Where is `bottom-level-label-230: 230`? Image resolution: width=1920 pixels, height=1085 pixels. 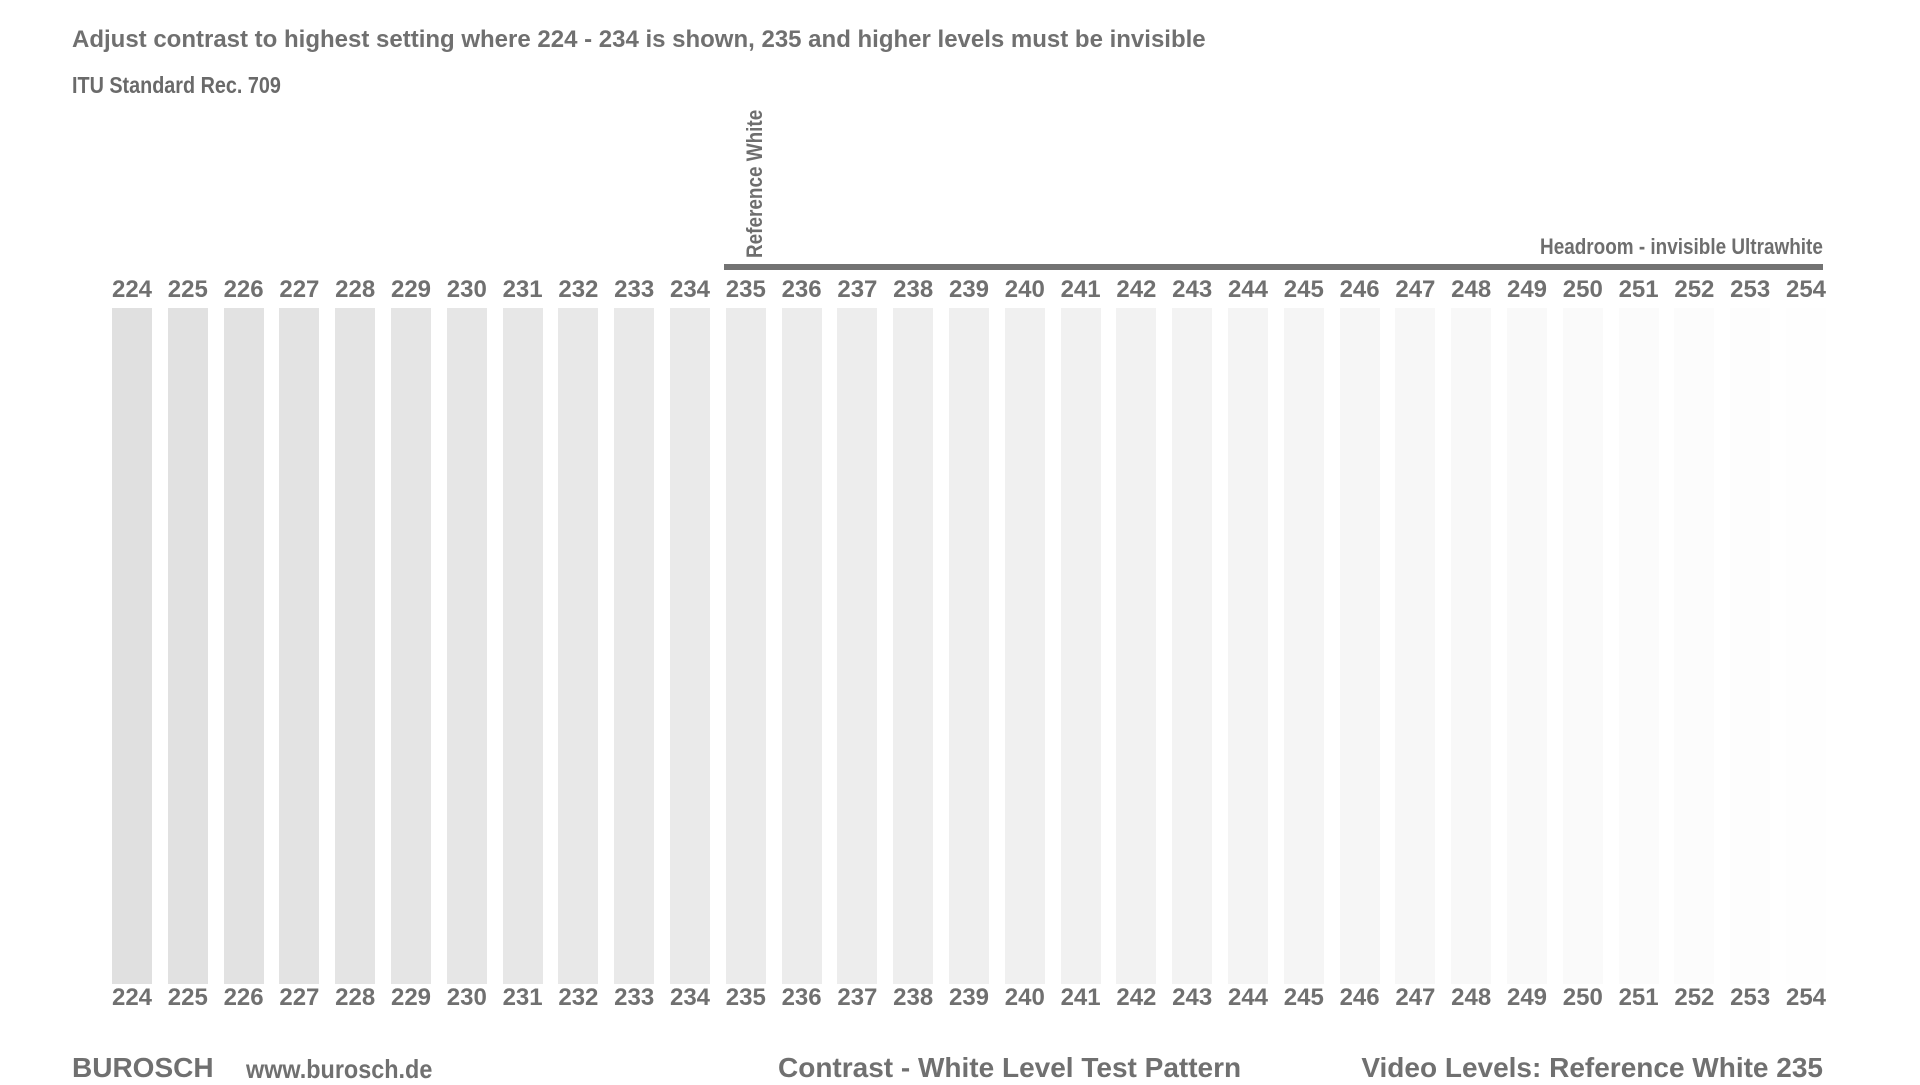
bottom-level-label-230: 230 is located at coordinates (466, 997).